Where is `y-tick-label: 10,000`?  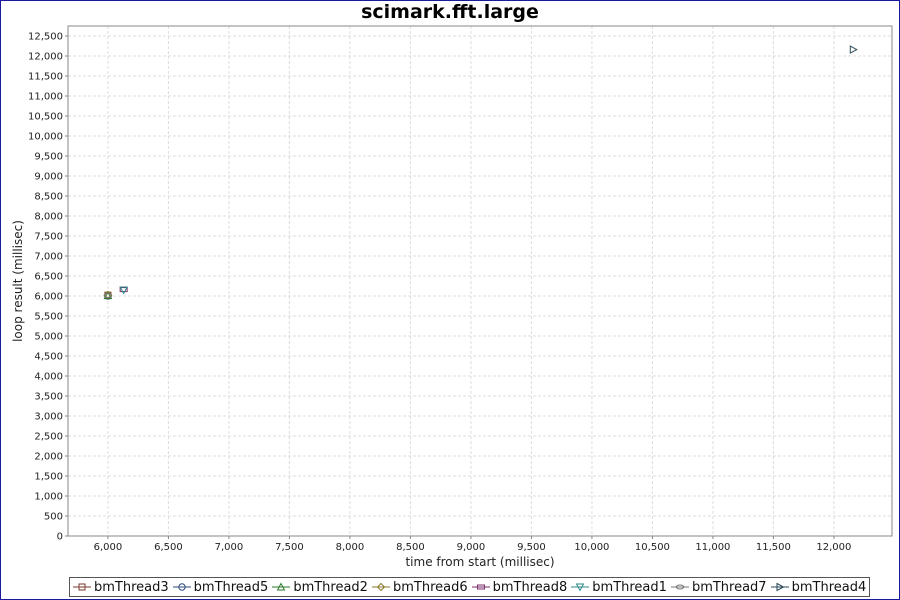 y-tick-label: 10,000 is located at coordinates (45, 137).